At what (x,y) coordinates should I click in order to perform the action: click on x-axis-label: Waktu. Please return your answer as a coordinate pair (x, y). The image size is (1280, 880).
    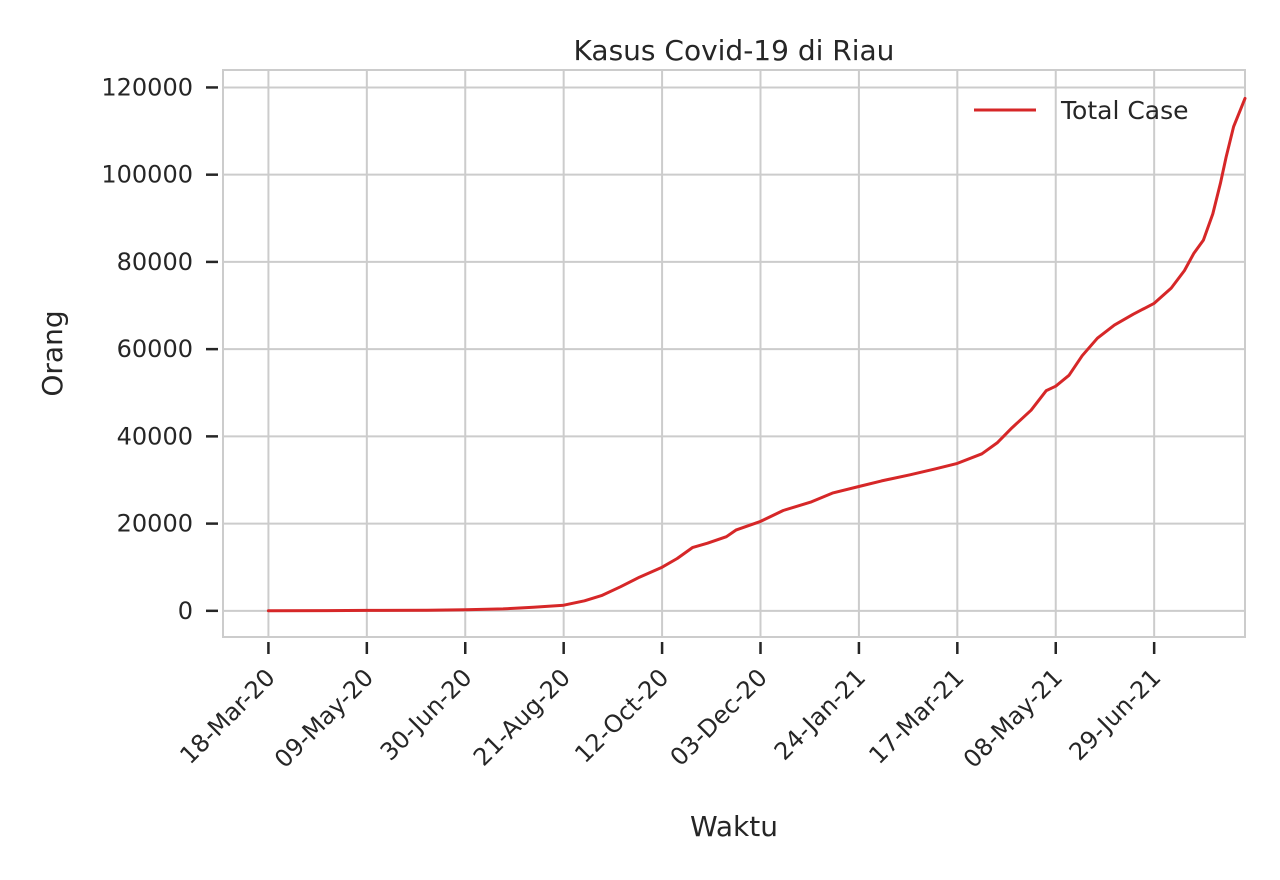
    Looking at the image, I should click on (734, 826).